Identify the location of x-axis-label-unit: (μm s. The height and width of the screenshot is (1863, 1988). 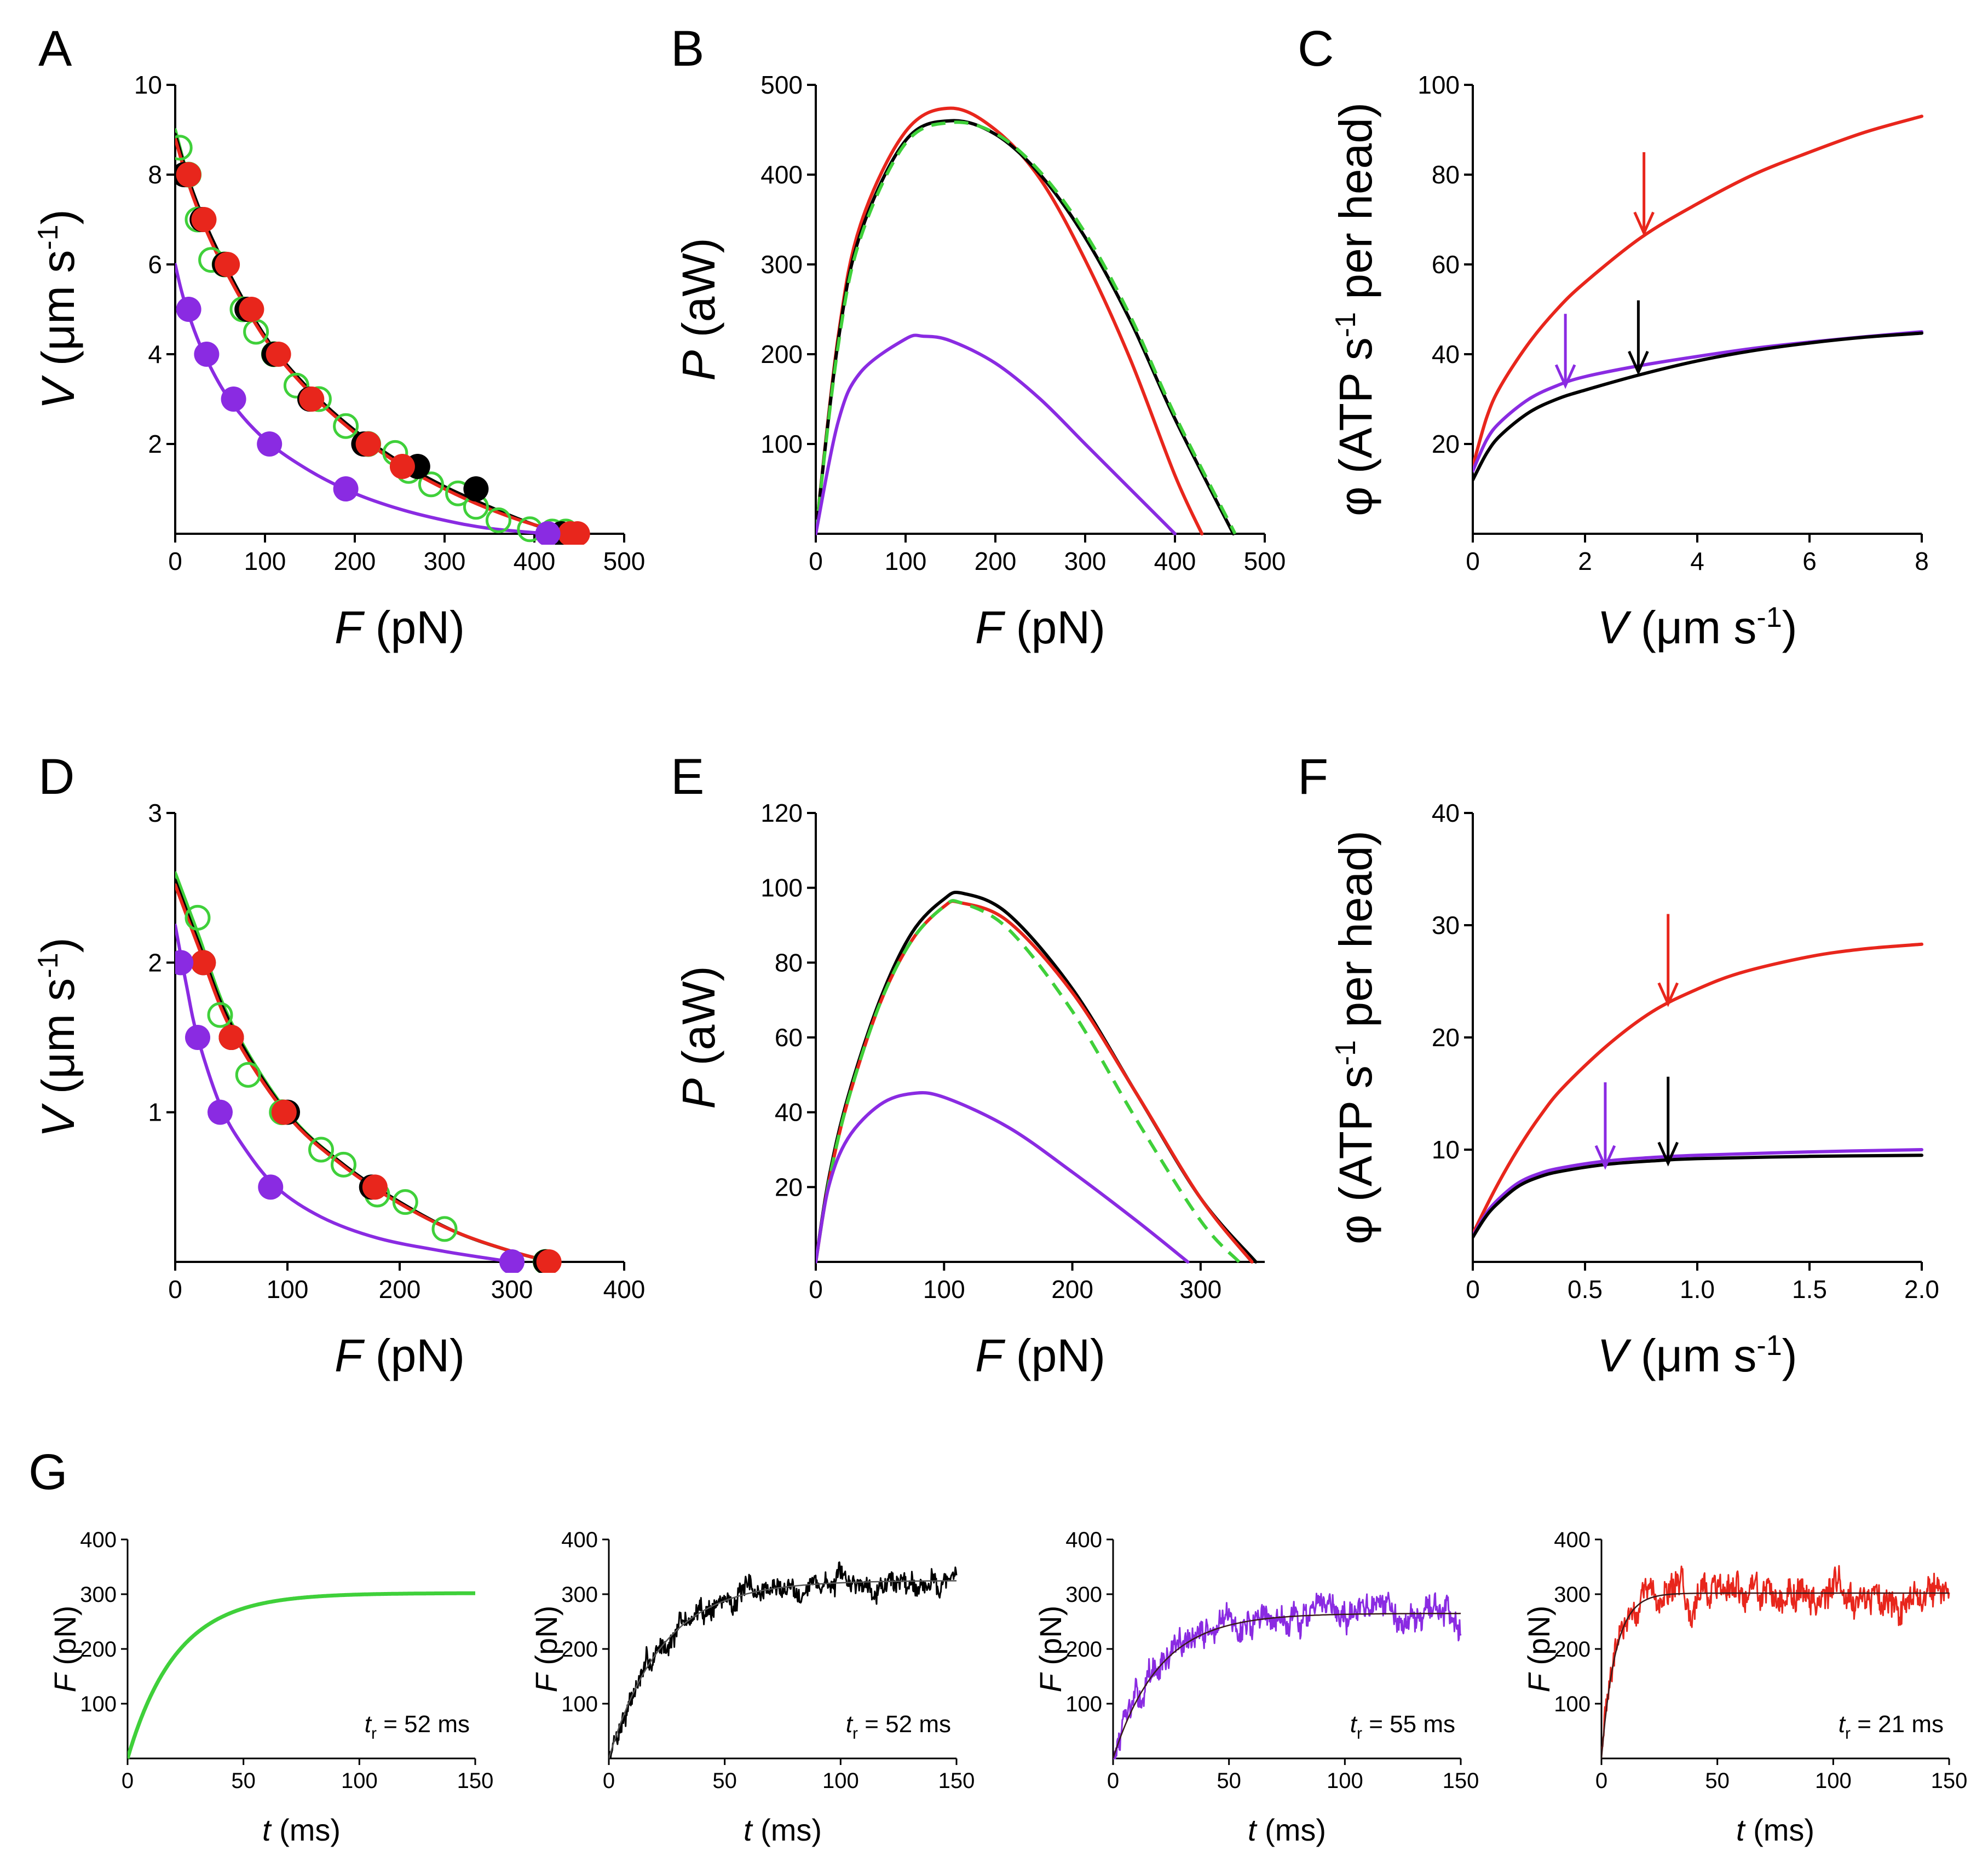
(1692, 627).